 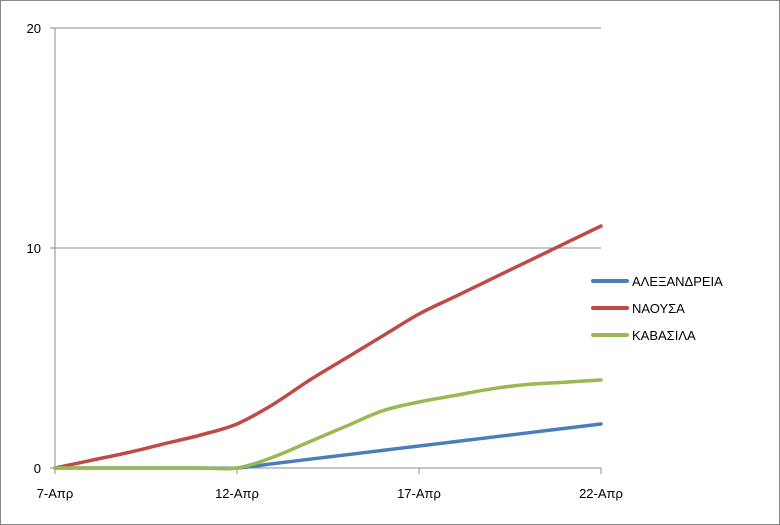 I want to click on legend: ΑΛΕΞΑΝΔΡΕΙΑ ΝΑΟΥΣΑ ΚΑΒΑΣΙΛΑ, so click(x=657, y=308).